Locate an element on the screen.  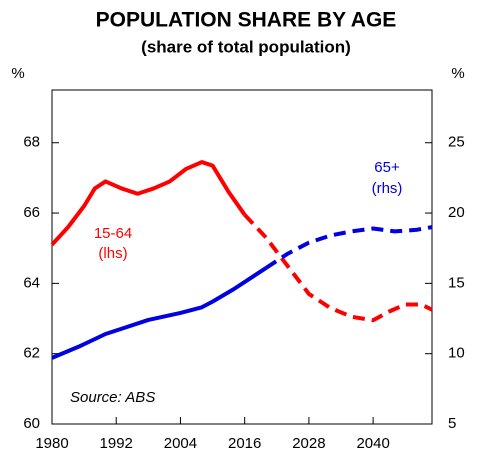
y-tick-label: 60 is located at coordinates (31, 423).